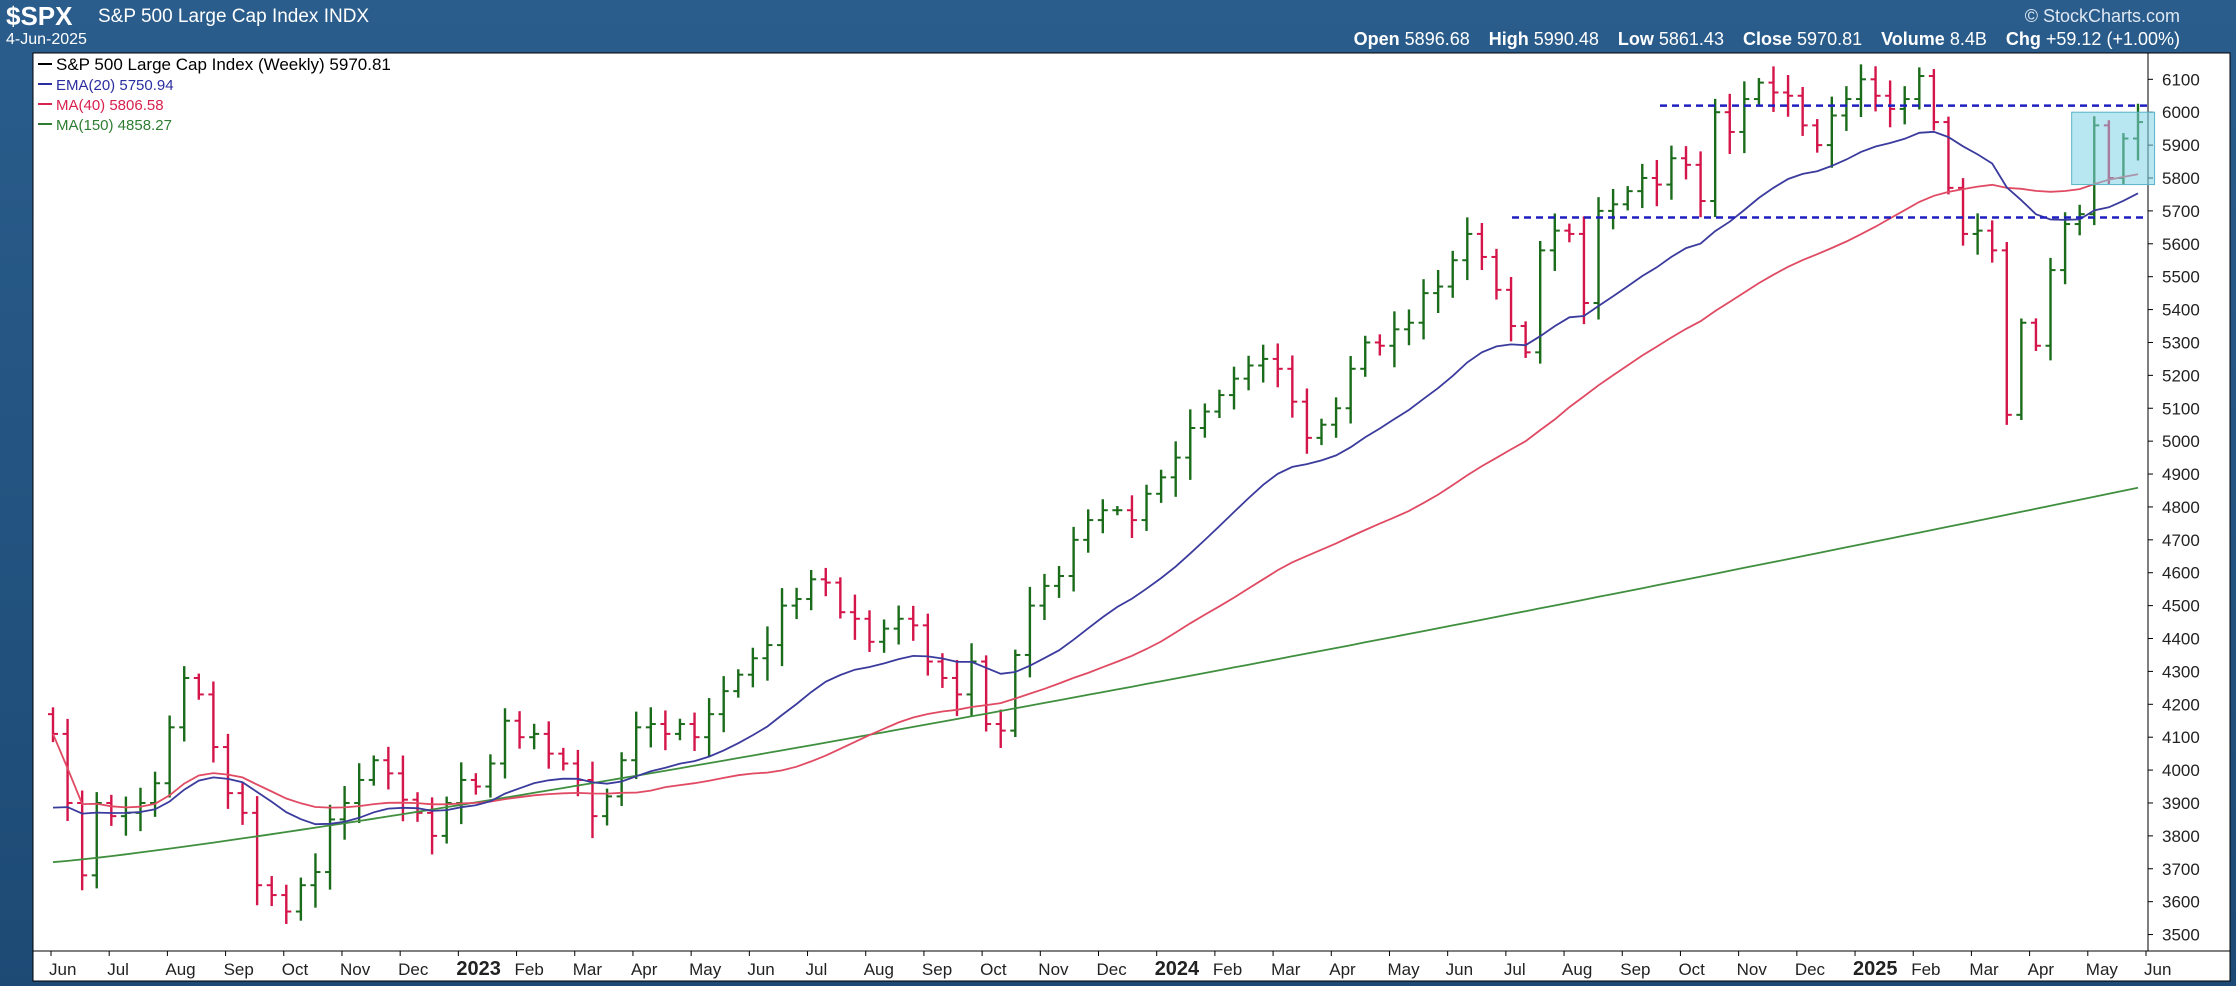  I want to click on y-tick-label: 3700, so click(2181, 869).